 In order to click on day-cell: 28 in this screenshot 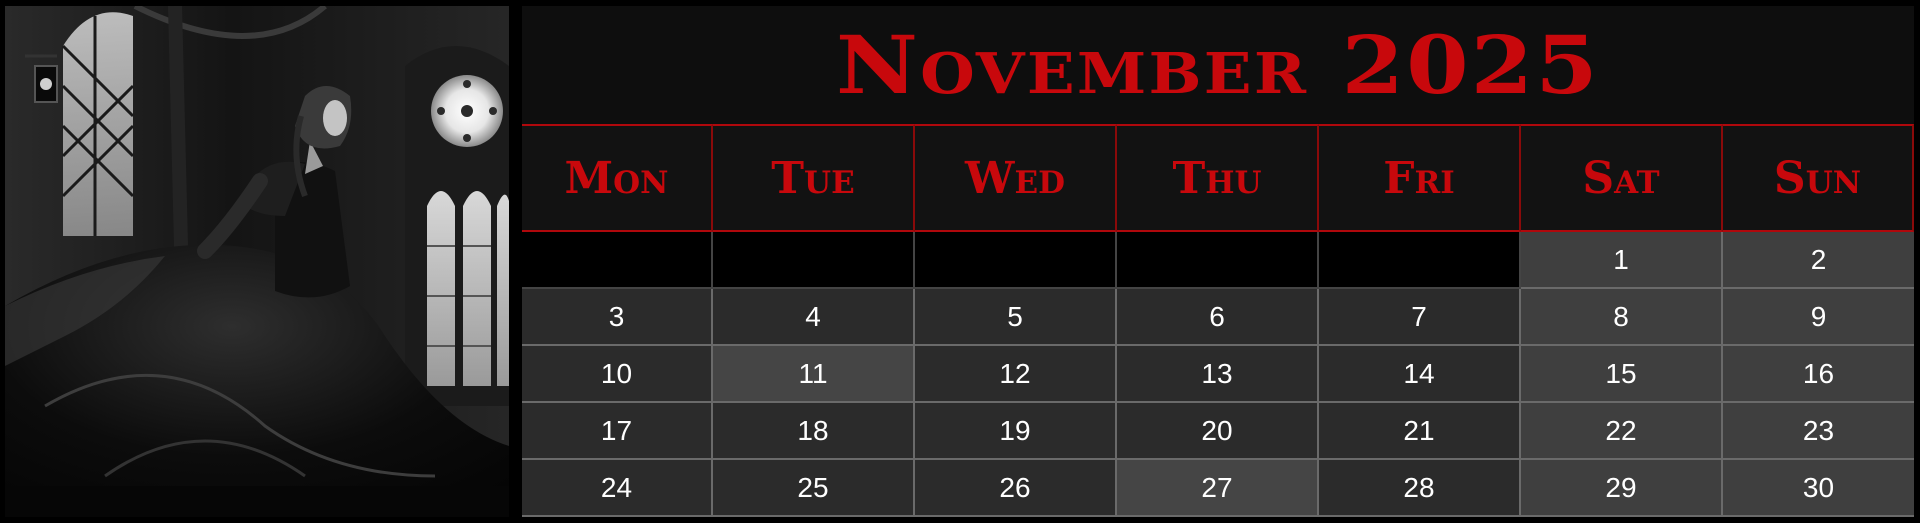, I will do `click(1420, 488)`.